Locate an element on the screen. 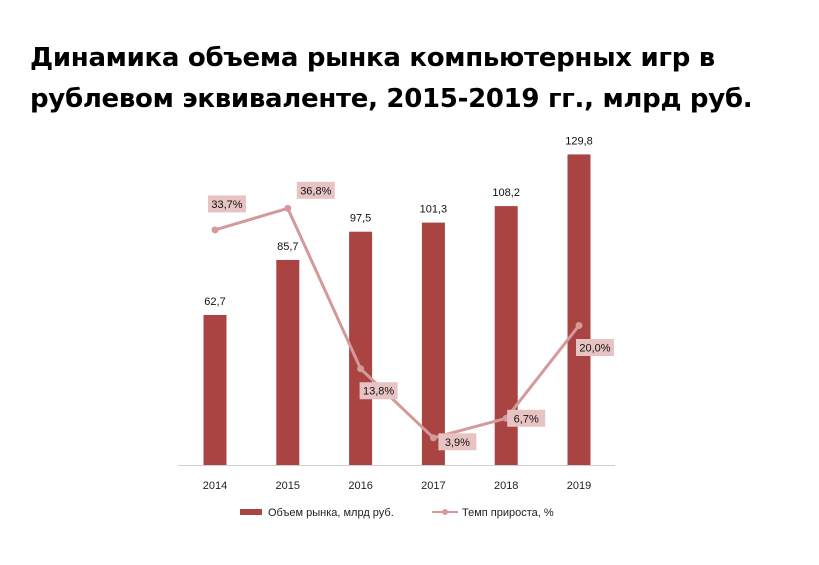 The height and width of the screenshot is (565, 819). growth-label-2014: 33,7% is located at coordinates (226, 205).